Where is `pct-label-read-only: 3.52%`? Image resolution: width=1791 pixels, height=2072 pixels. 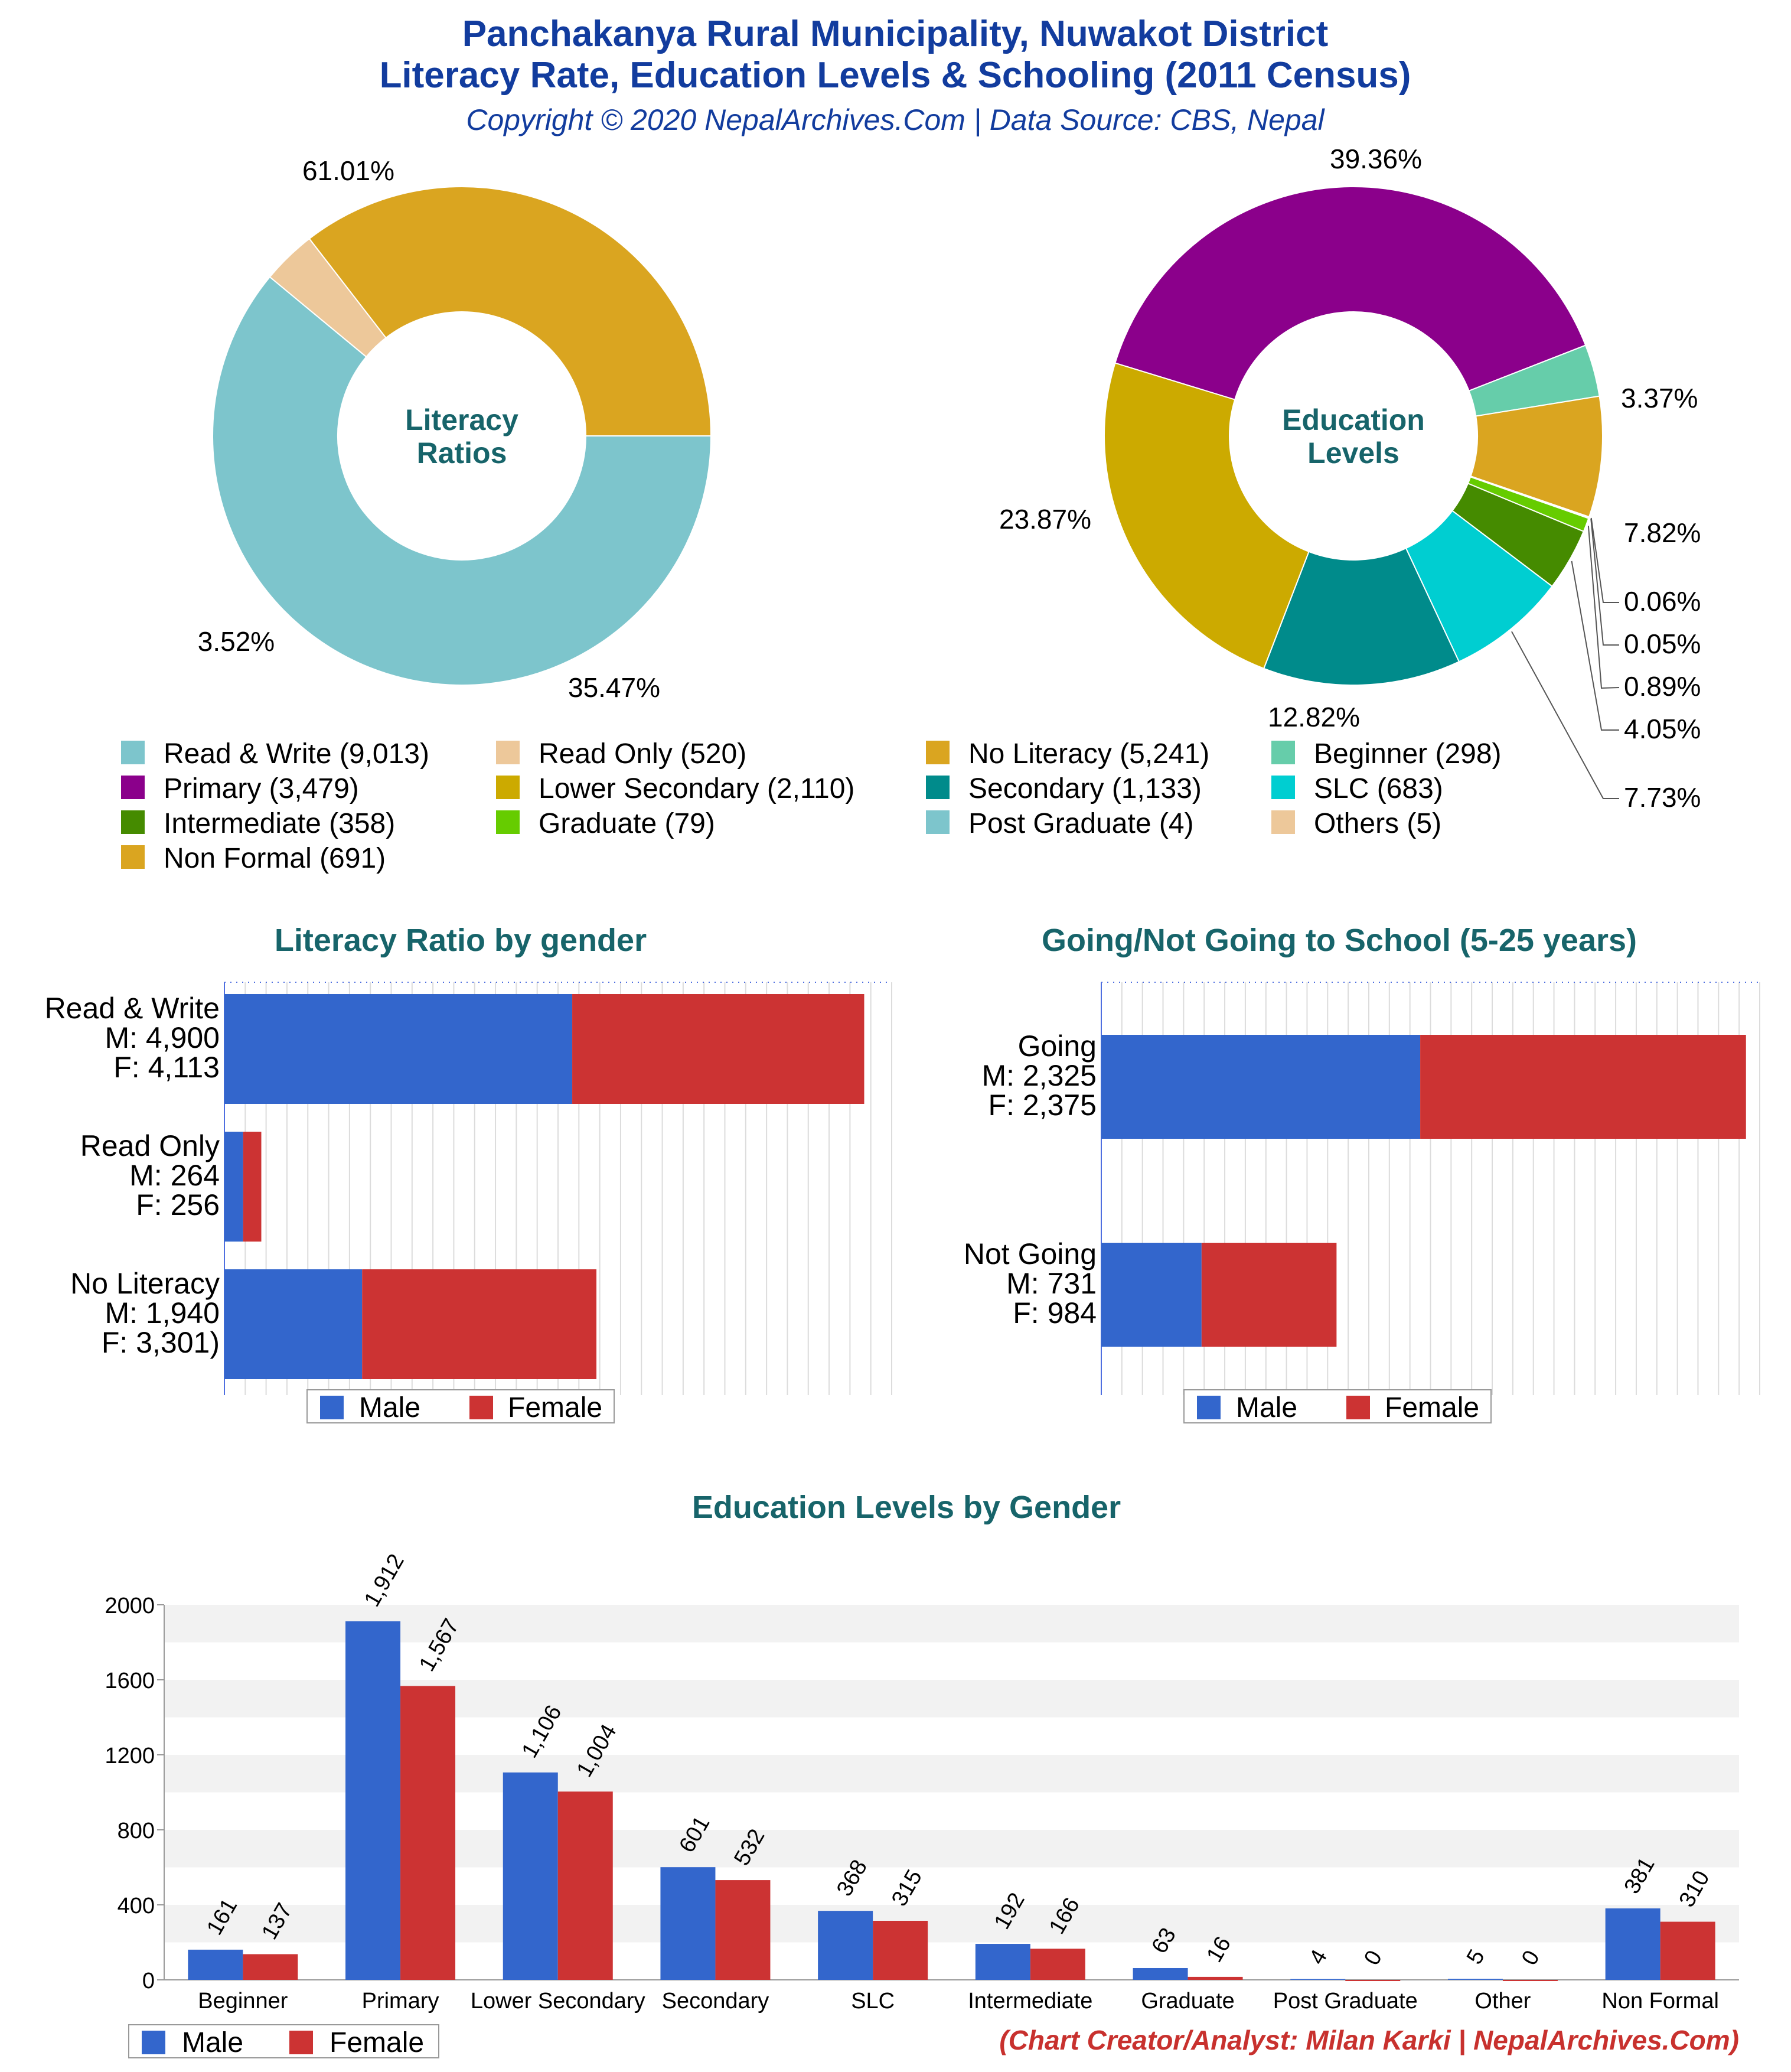
pct-label-read-only: 3.52% is located at coordinates (236, 641).